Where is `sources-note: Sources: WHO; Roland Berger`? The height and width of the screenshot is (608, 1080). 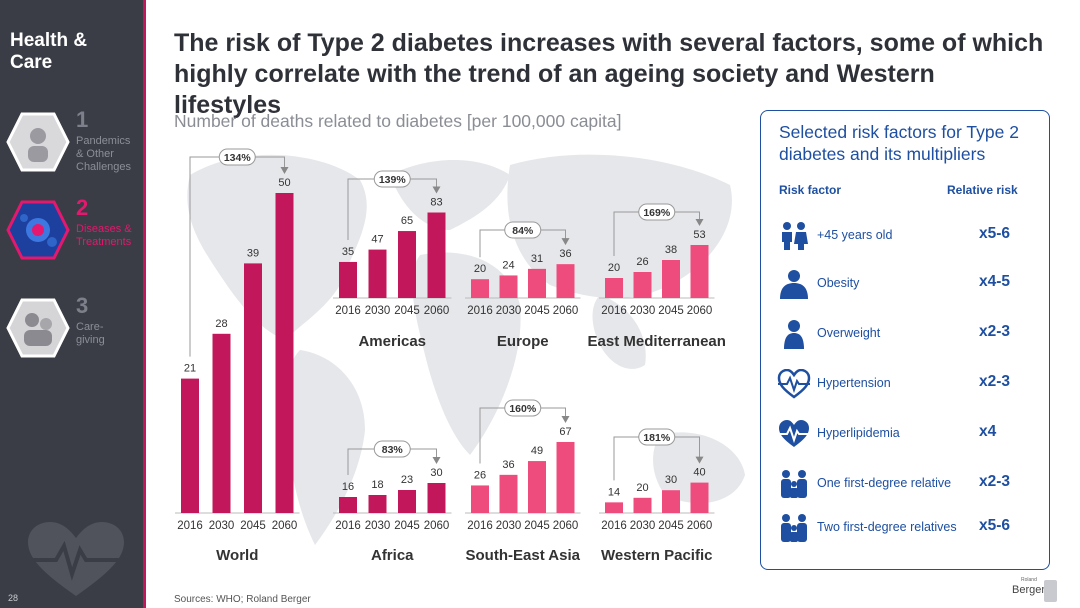
sources-note: Sources: WHO; Roland Berger is located at coordinates (242, 599).